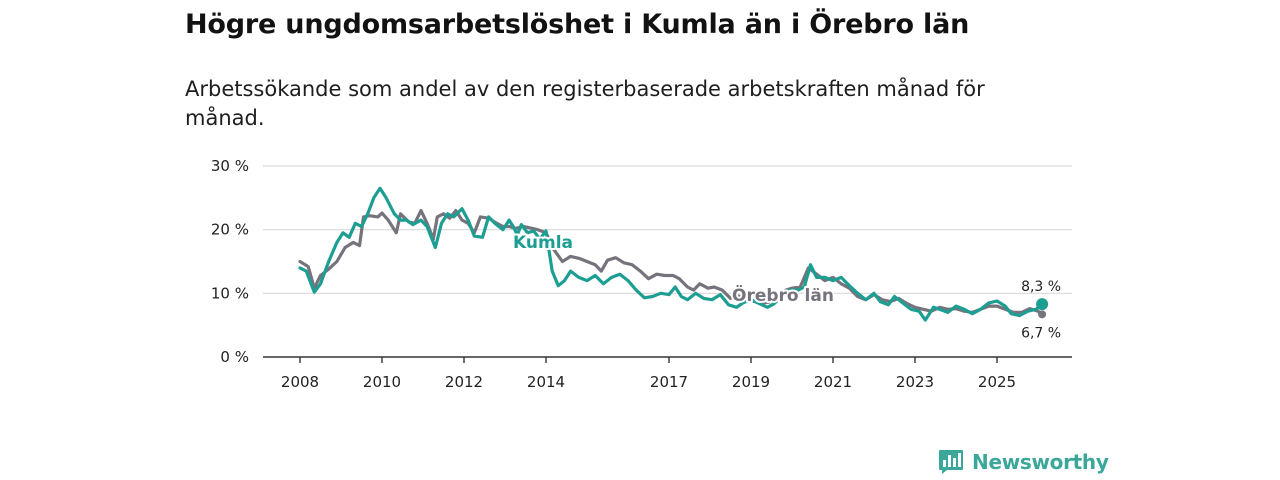 The height and width of the screenshot is (480, 1280). I want to click on brand-name: Newsworthy, so click(1040, 462).